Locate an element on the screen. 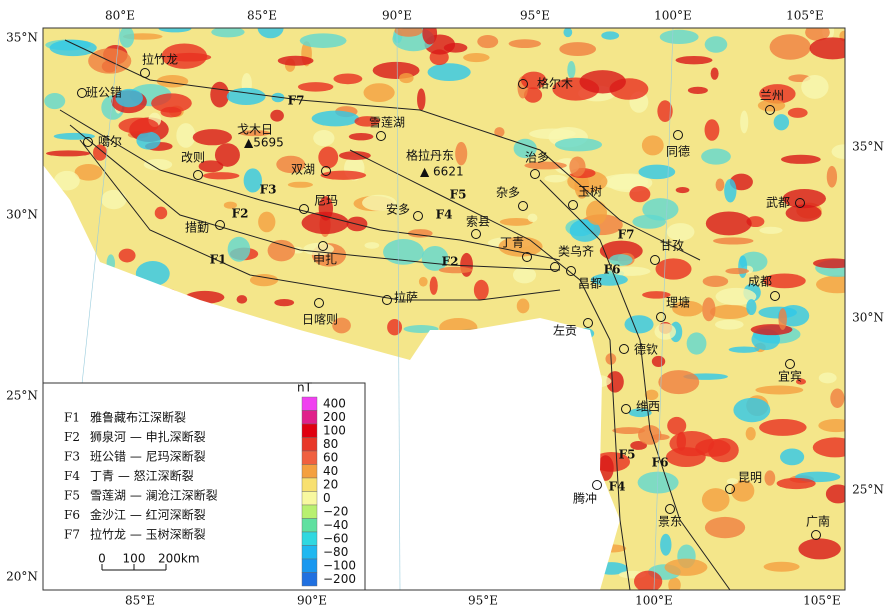 Image resolution: width=892 pixels, height=616 pixels. colorbar-label: 20 is located at coordinates (330, 484).